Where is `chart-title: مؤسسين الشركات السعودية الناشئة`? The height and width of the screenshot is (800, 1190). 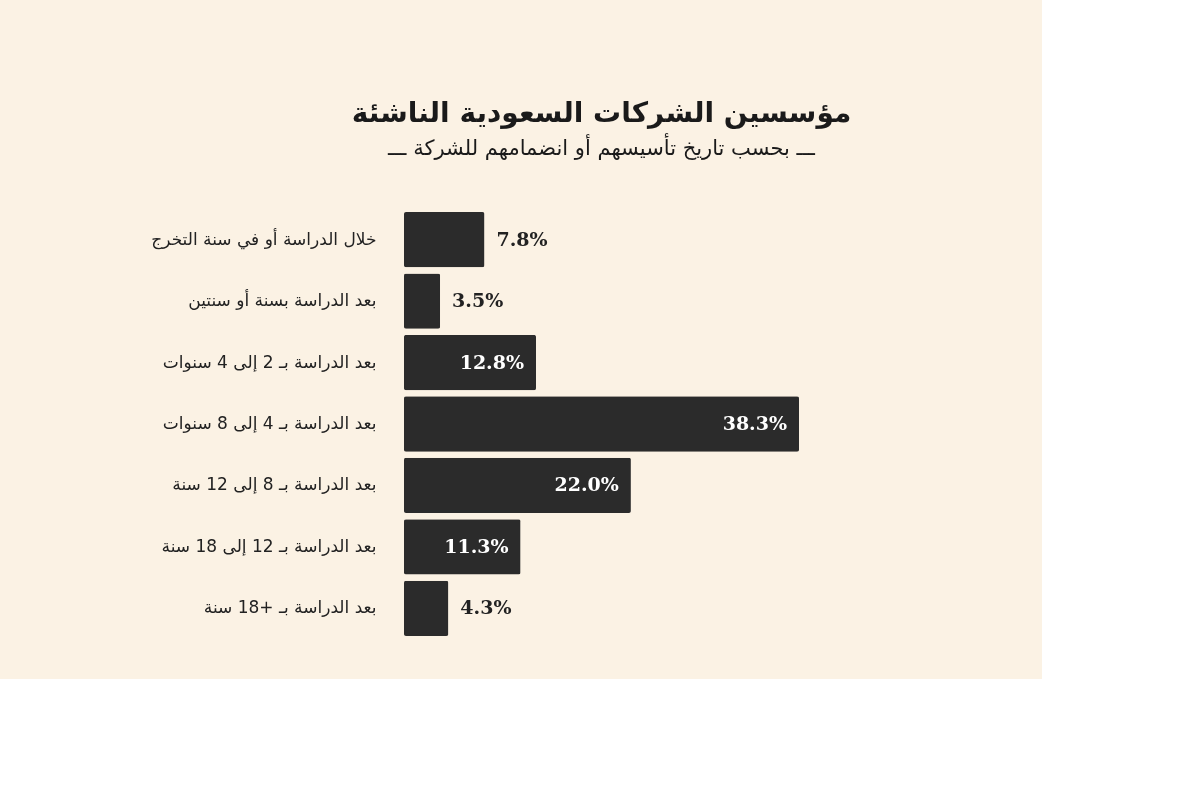
chart-title: مؤسسين الشركات السعودية الناشئة is located at coordinates (601, 112).